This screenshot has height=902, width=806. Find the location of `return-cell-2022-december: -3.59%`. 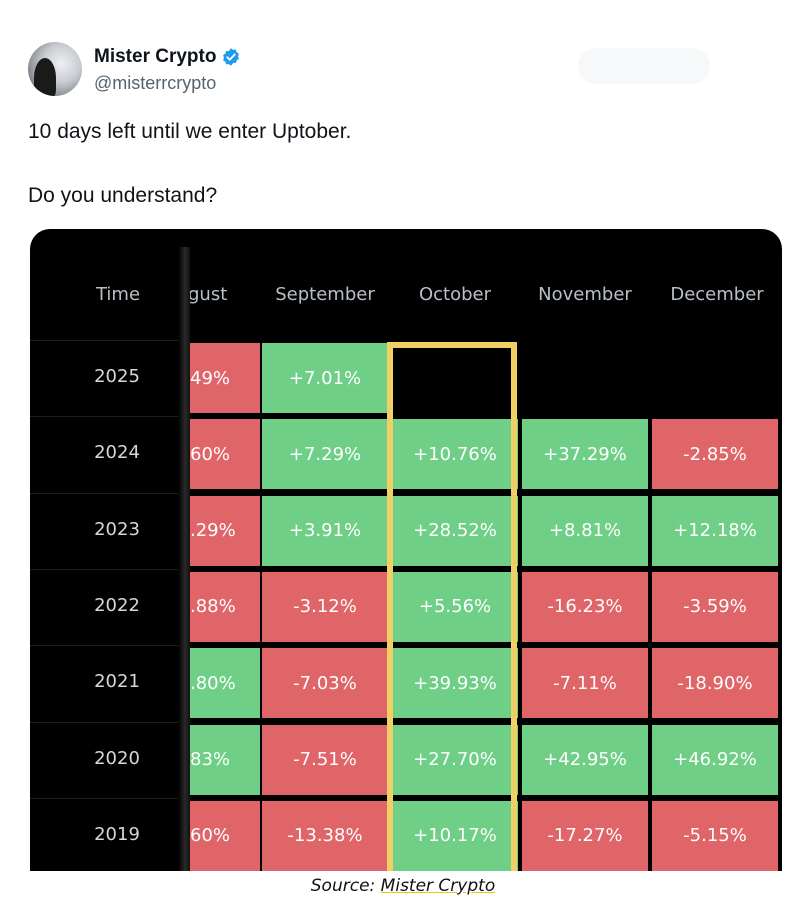

return-cell-2022-december: -3.59% is located at coordinates (715, 606).